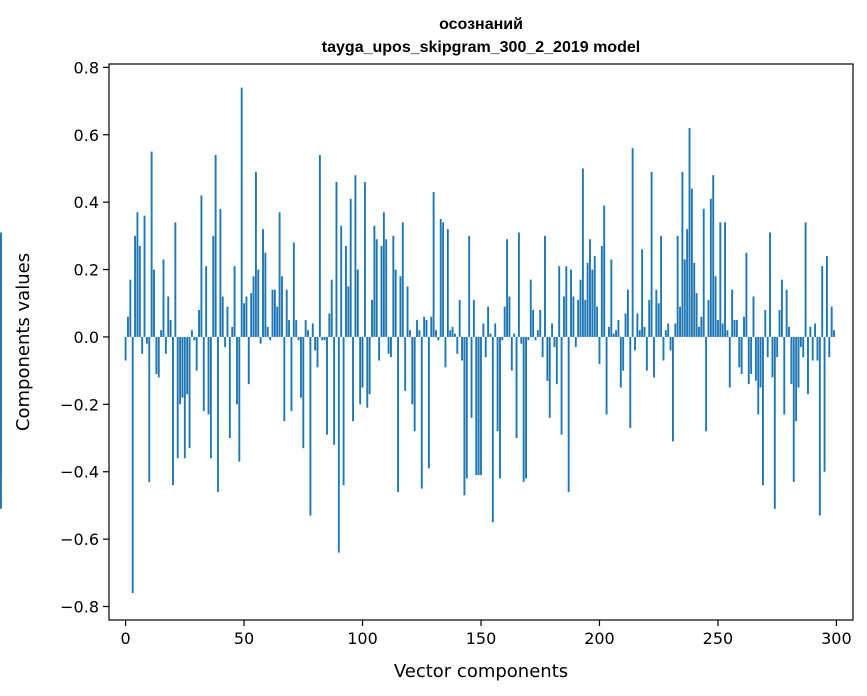  What do you see at coordinates (86, 337) in the screenshot?
I see `y-tick-label: 0.0` at bounding box center [86, 337].